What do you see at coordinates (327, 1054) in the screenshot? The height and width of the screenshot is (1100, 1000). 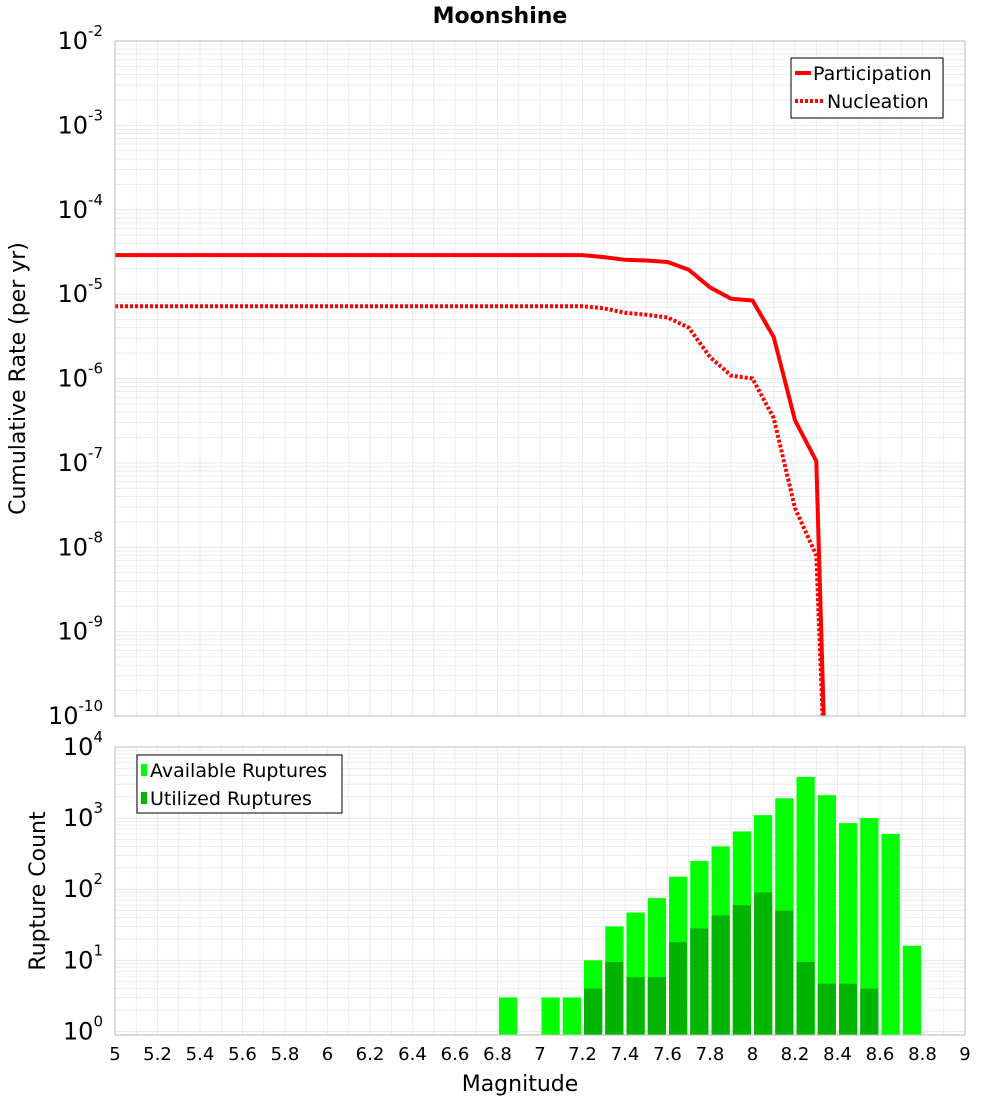 I see `xtick-label: 6` at bounding box center [327, 1054].